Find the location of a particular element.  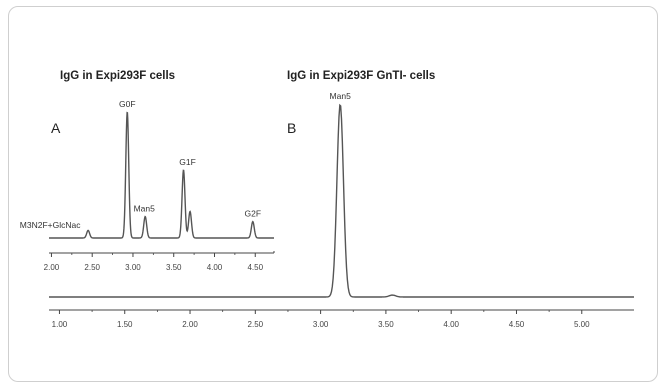

chart-b-title: IgG in Expi293F GnTI- cells is located at coordinates (361, 76).